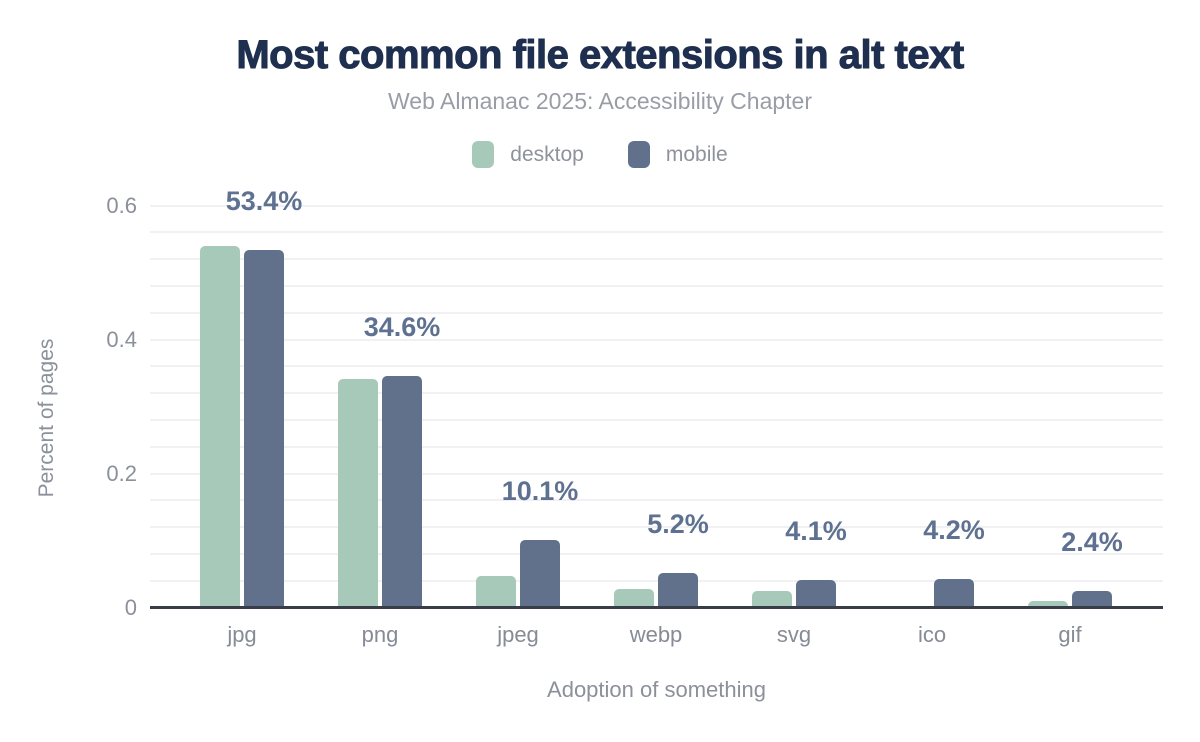 The image size is (1200, 742). What do you see at coordinates (130, 607) in the screenshot?
I see `y-tick-label: 0` at bounding box center [130, 607].